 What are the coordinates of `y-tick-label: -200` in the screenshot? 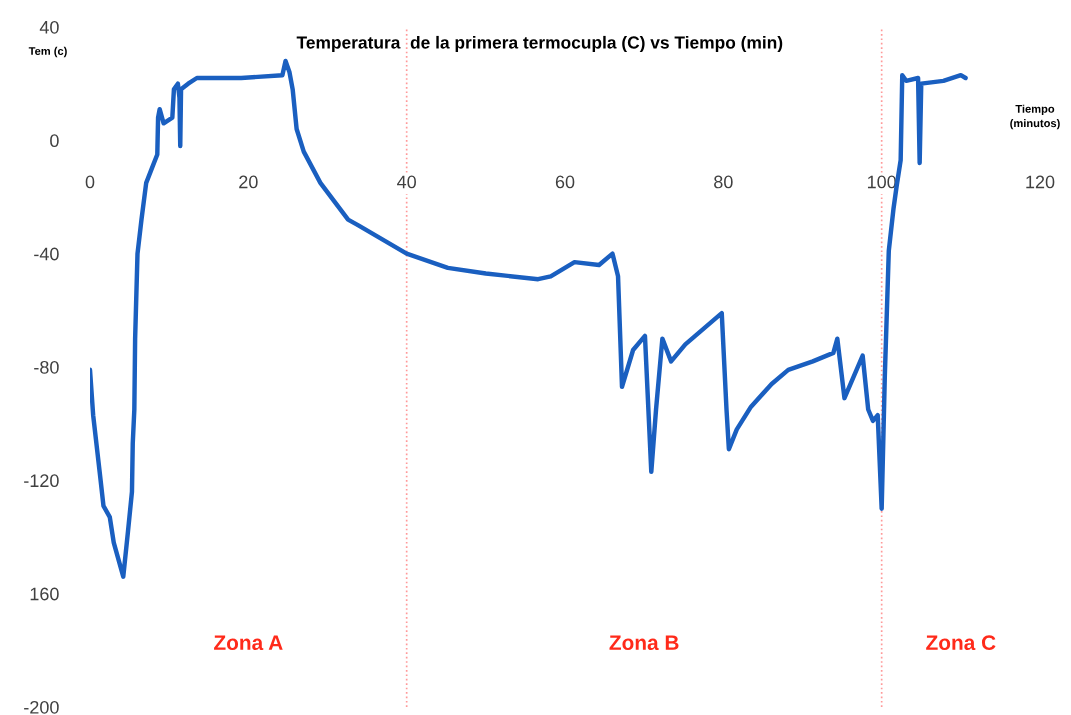 It's located at (41, 707).